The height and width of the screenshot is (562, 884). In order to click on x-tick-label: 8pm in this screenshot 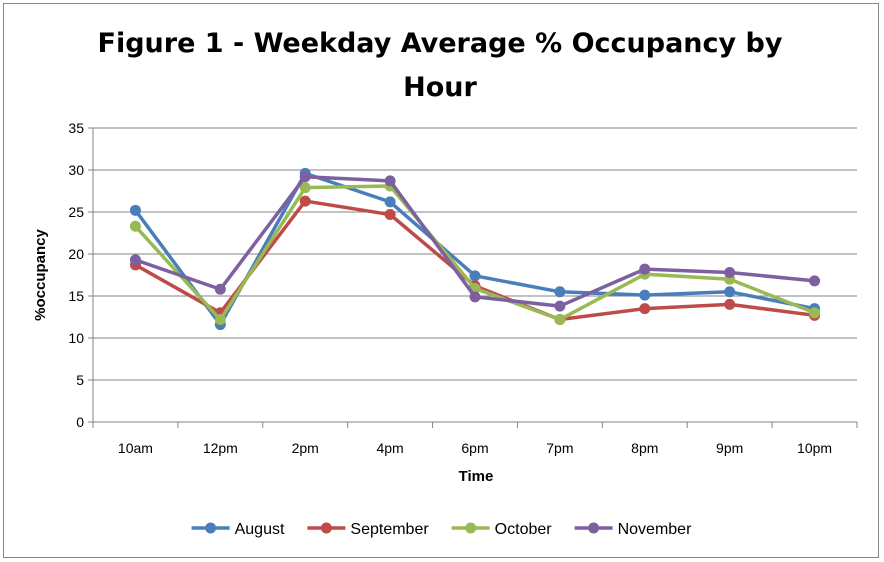, I will do `click(644, 448)`.